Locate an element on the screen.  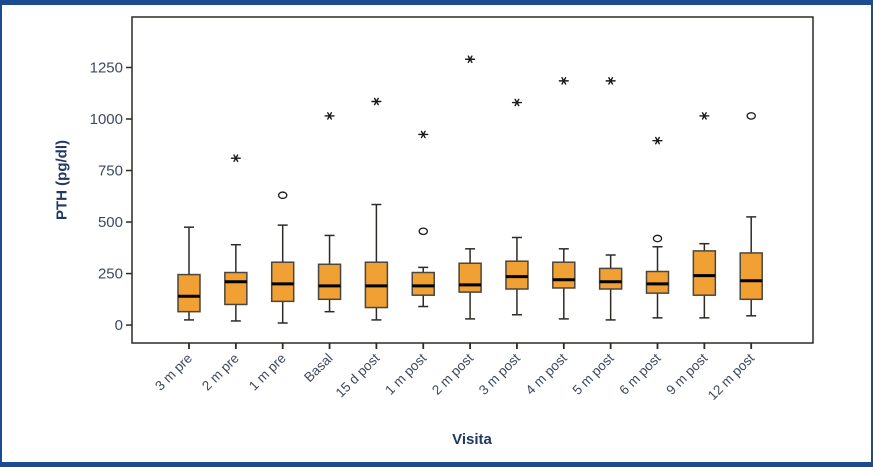
y-tick-label: 750 is located at coordinates (110, 171).